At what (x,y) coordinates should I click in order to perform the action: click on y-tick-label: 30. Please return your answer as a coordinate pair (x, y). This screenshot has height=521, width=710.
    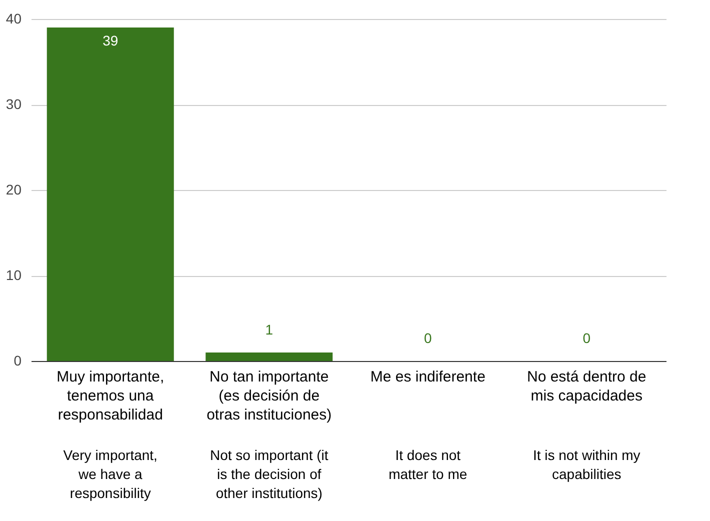
    Looking at the image, I should click on (14, 104).